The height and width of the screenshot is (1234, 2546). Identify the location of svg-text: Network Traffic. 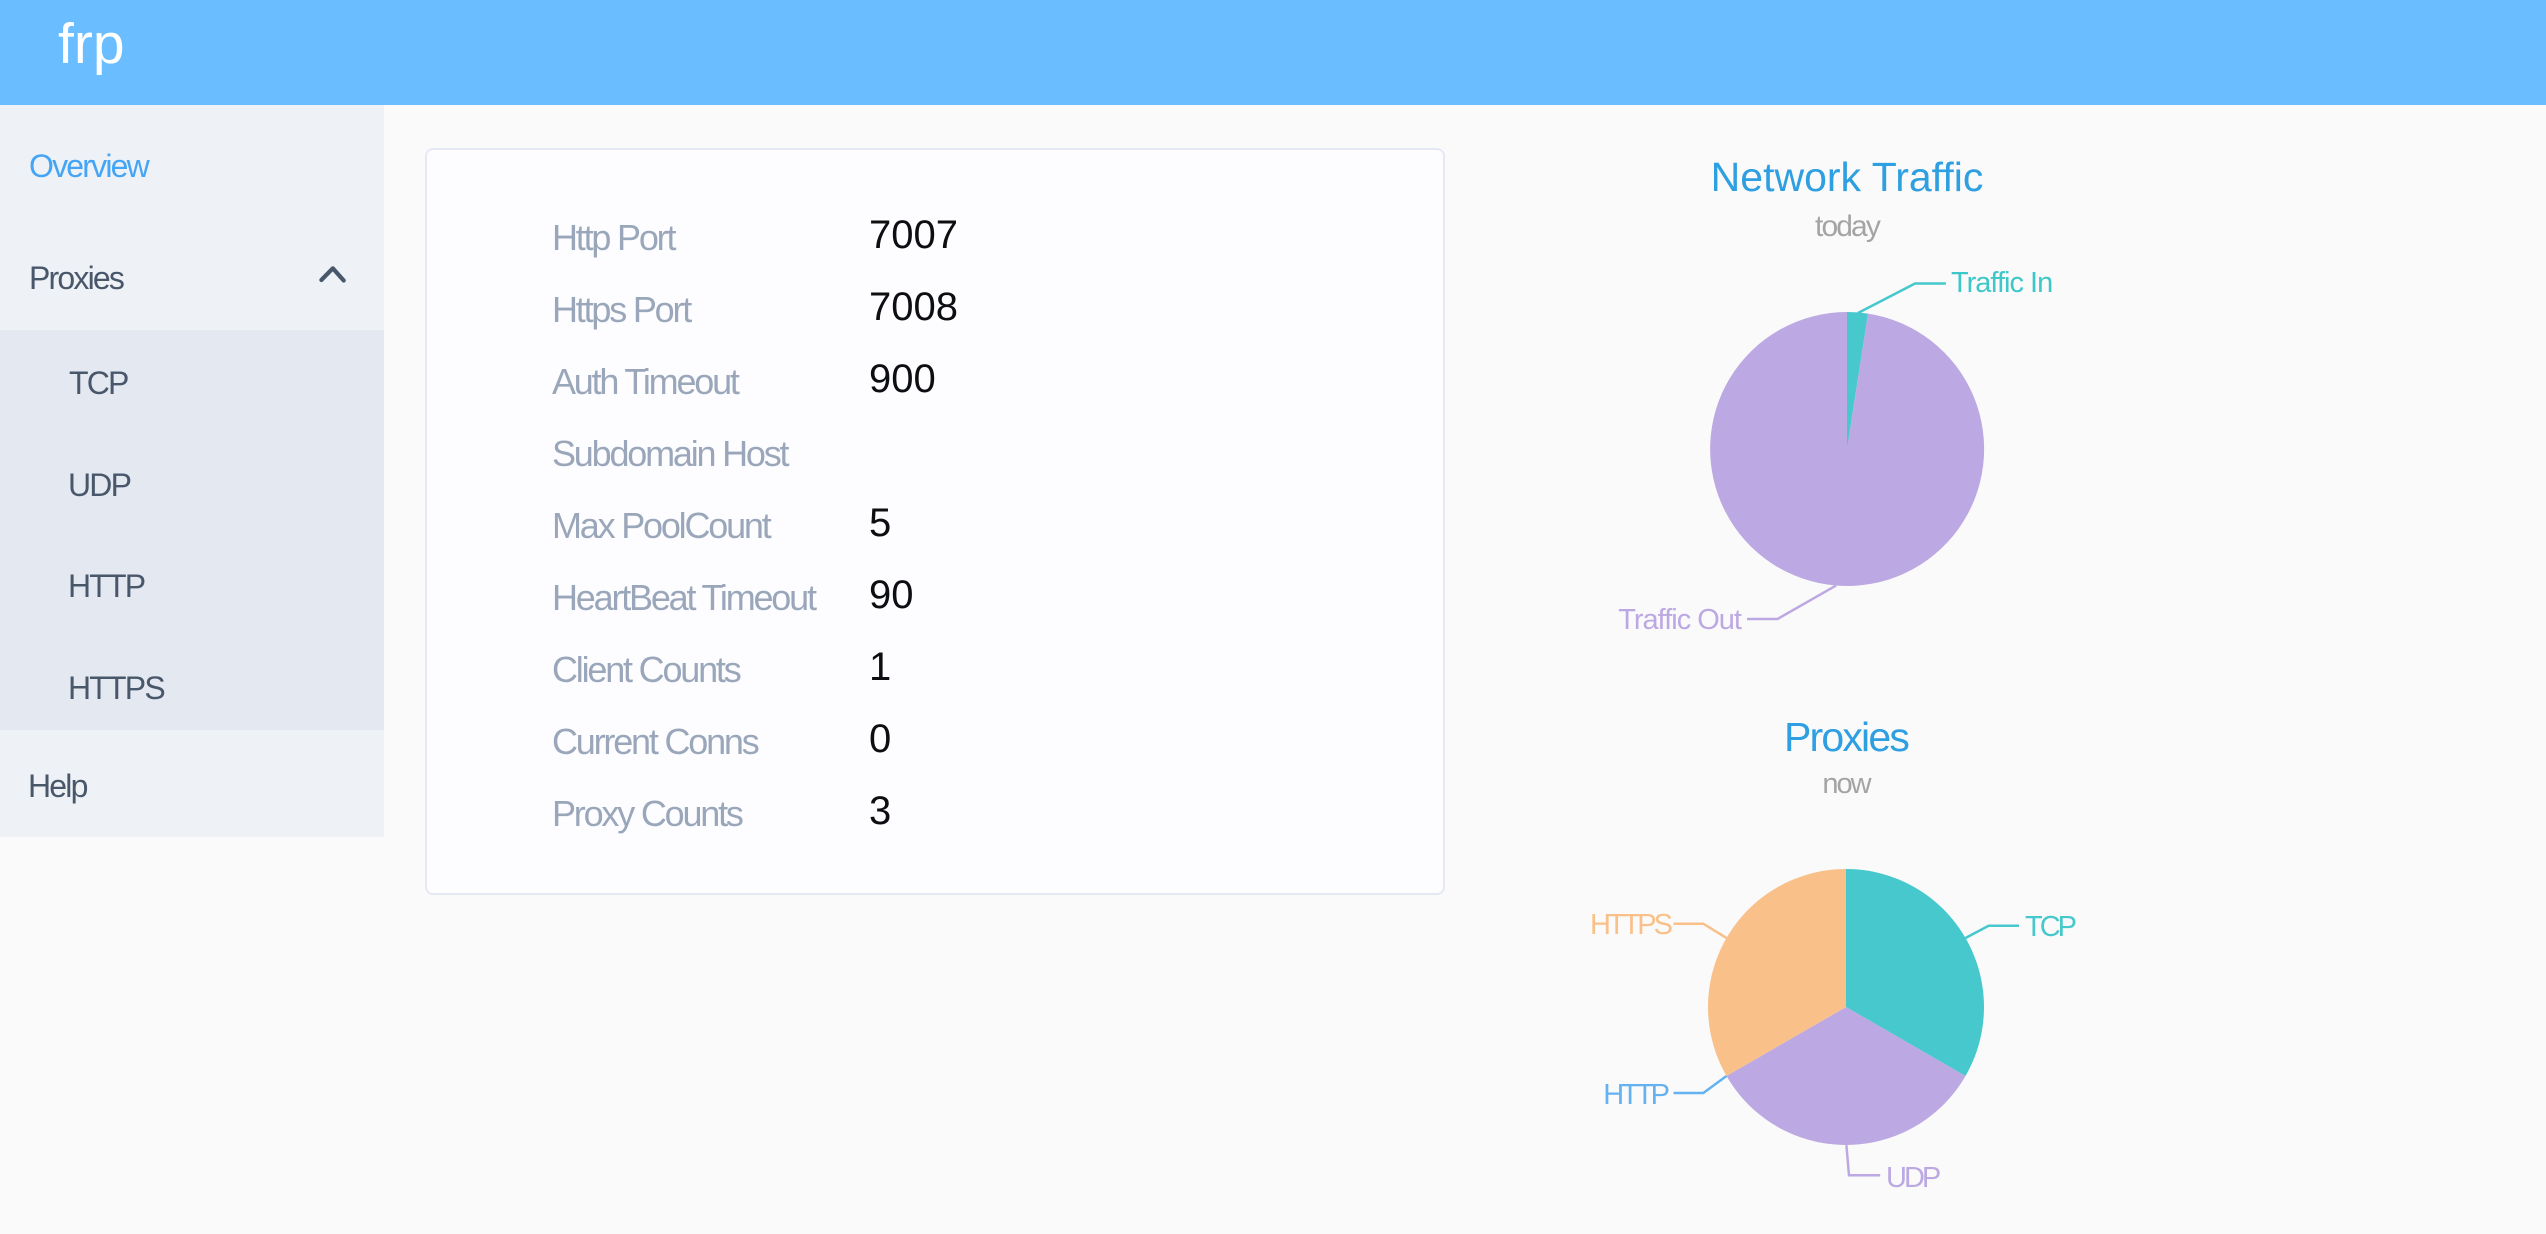
(1847, 177).